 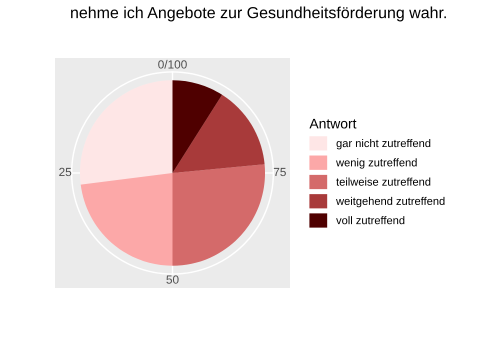 What do you see at coordinates (383, 182) in the screenshot?
I see `legend-label: teilweise zutreffend` at bounding box center [383, 182].